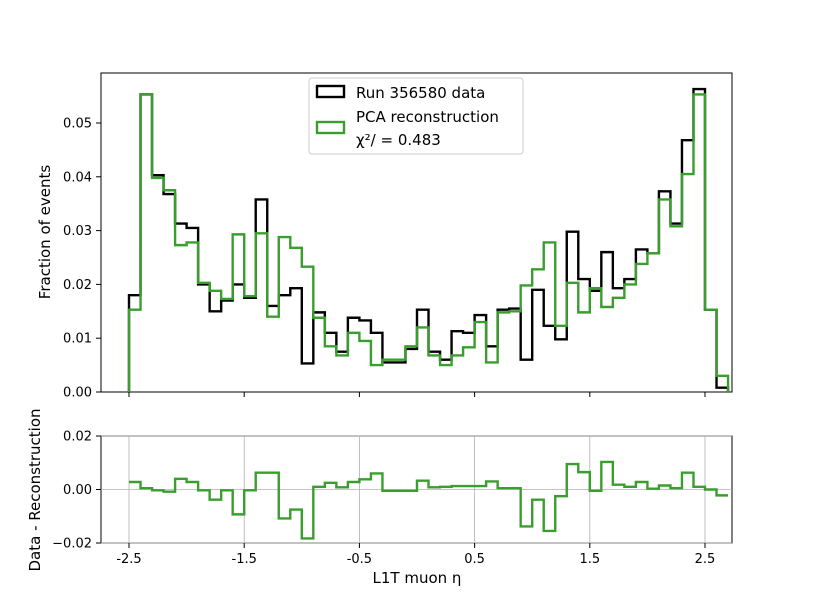  What do you see at coordinates (427, 117) in the screenshot?
I see `legend-label-pca: PCA reconstruction` at bounding box center [427, 117].